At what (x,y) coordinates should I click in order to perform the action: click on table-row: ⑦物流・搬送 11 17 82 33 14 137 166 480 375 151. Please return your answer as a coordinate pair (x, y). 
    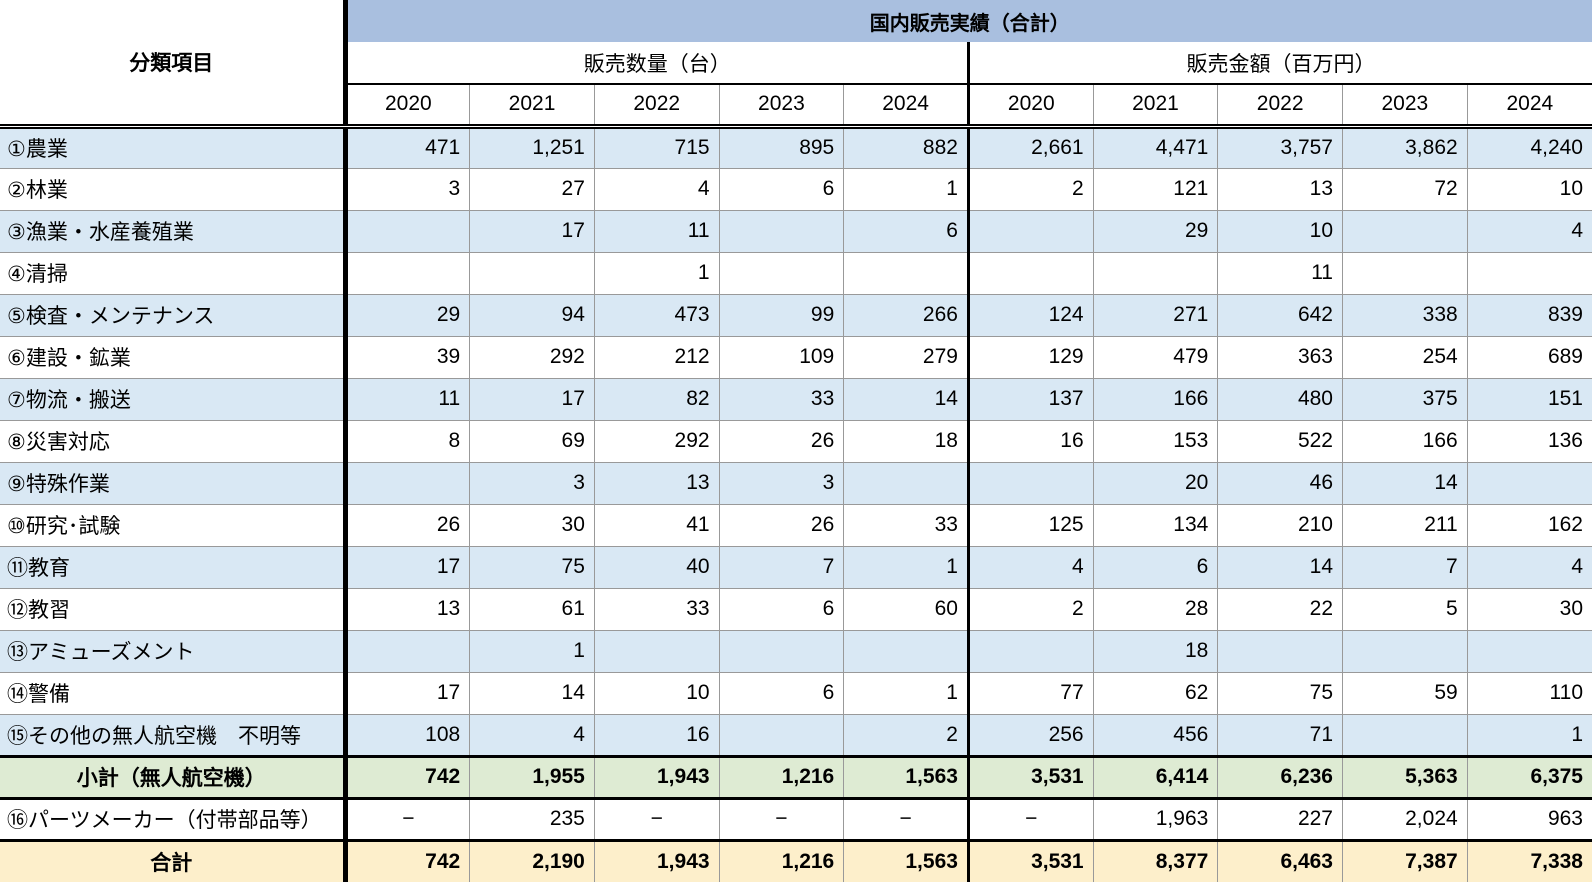
    Looking at the image, I should click on (796, 399).